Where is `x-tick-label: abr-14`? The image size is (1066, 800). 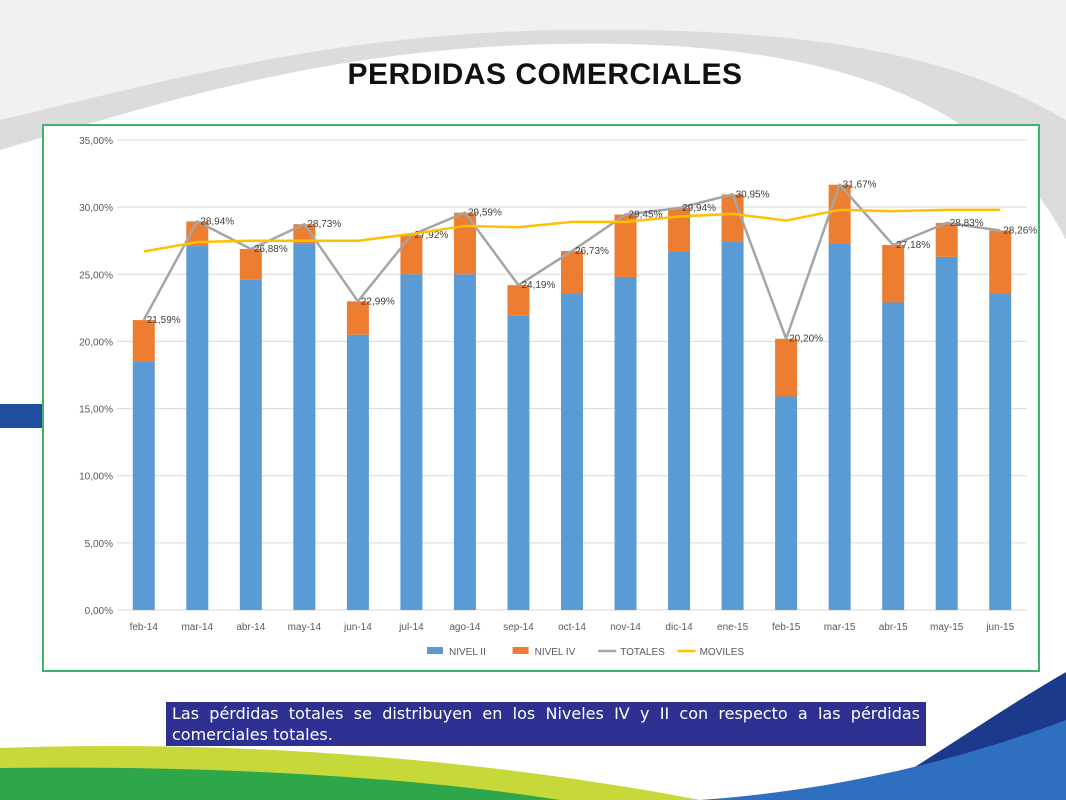 x-tick-label: abr-14 is located at coordinates (250, 627).